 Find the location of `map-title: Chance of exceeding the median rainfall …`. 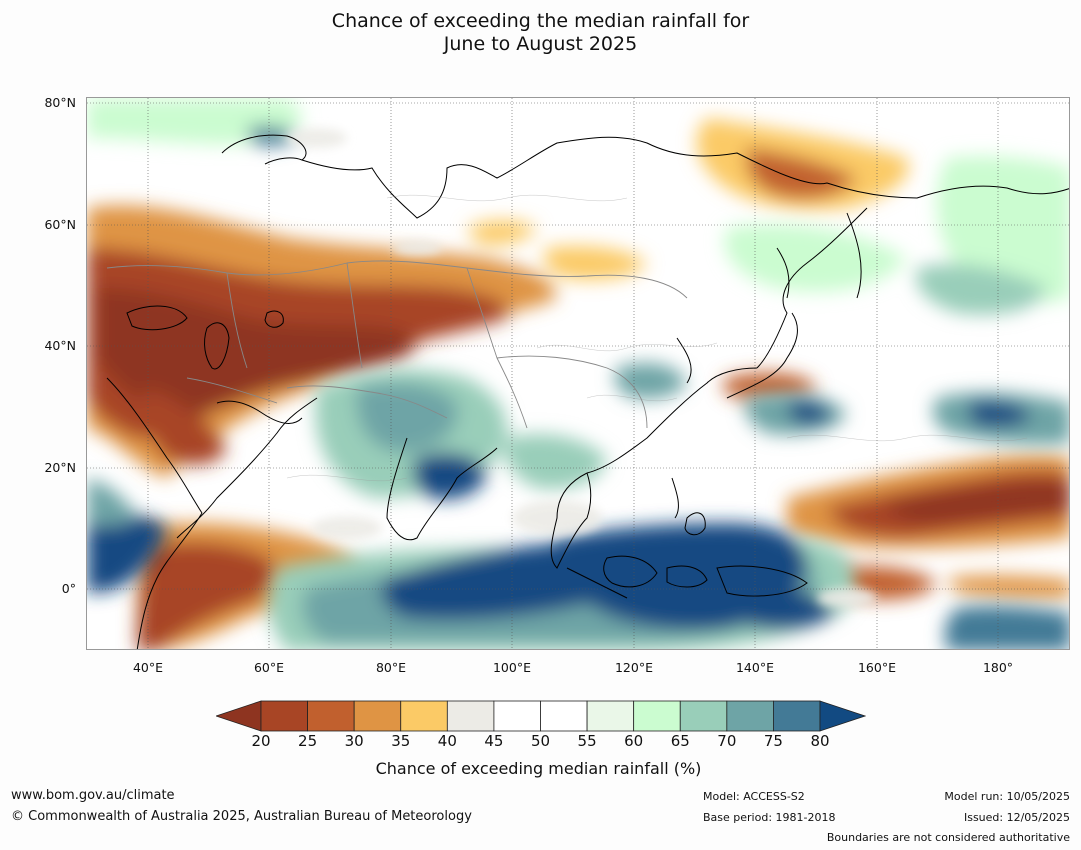

map-title: Chance of exceeding the median rainfall … is located at coordinates (540, 33).